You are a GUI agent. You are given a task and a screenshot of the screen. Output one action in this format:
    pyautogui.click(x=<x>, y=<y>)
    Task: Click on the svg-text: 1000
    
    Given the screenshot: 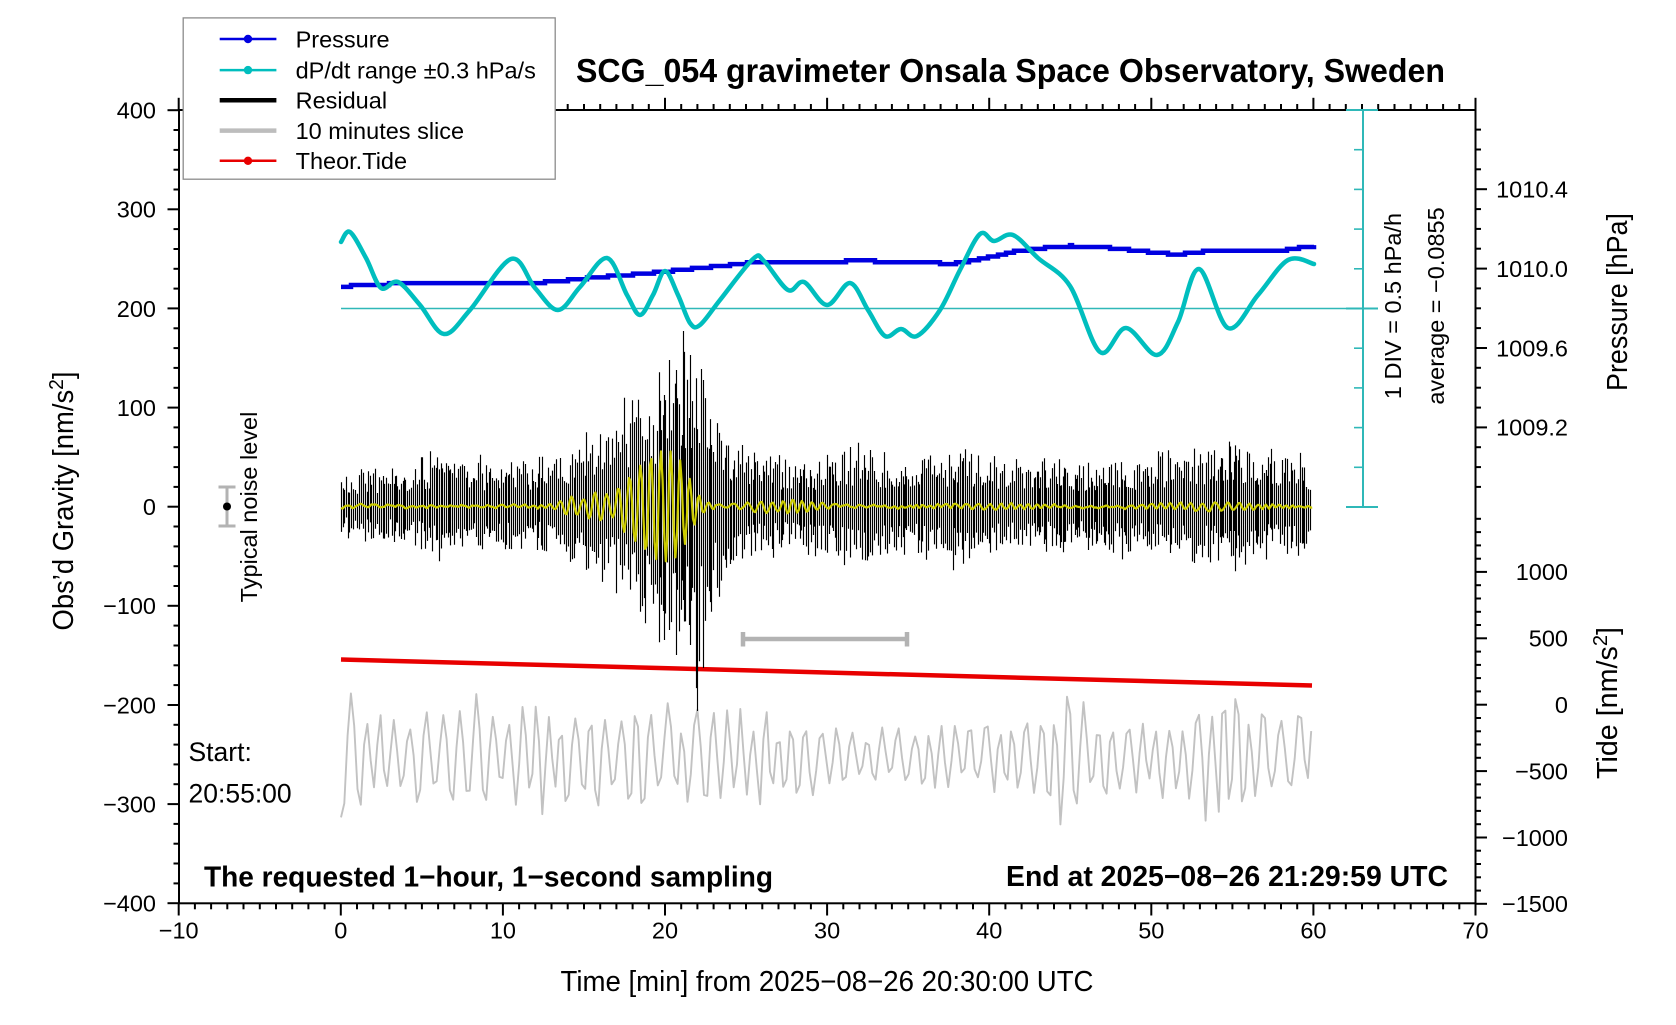 What is the action you would take?
    pyautogui.click(x=1542, y=572)
    